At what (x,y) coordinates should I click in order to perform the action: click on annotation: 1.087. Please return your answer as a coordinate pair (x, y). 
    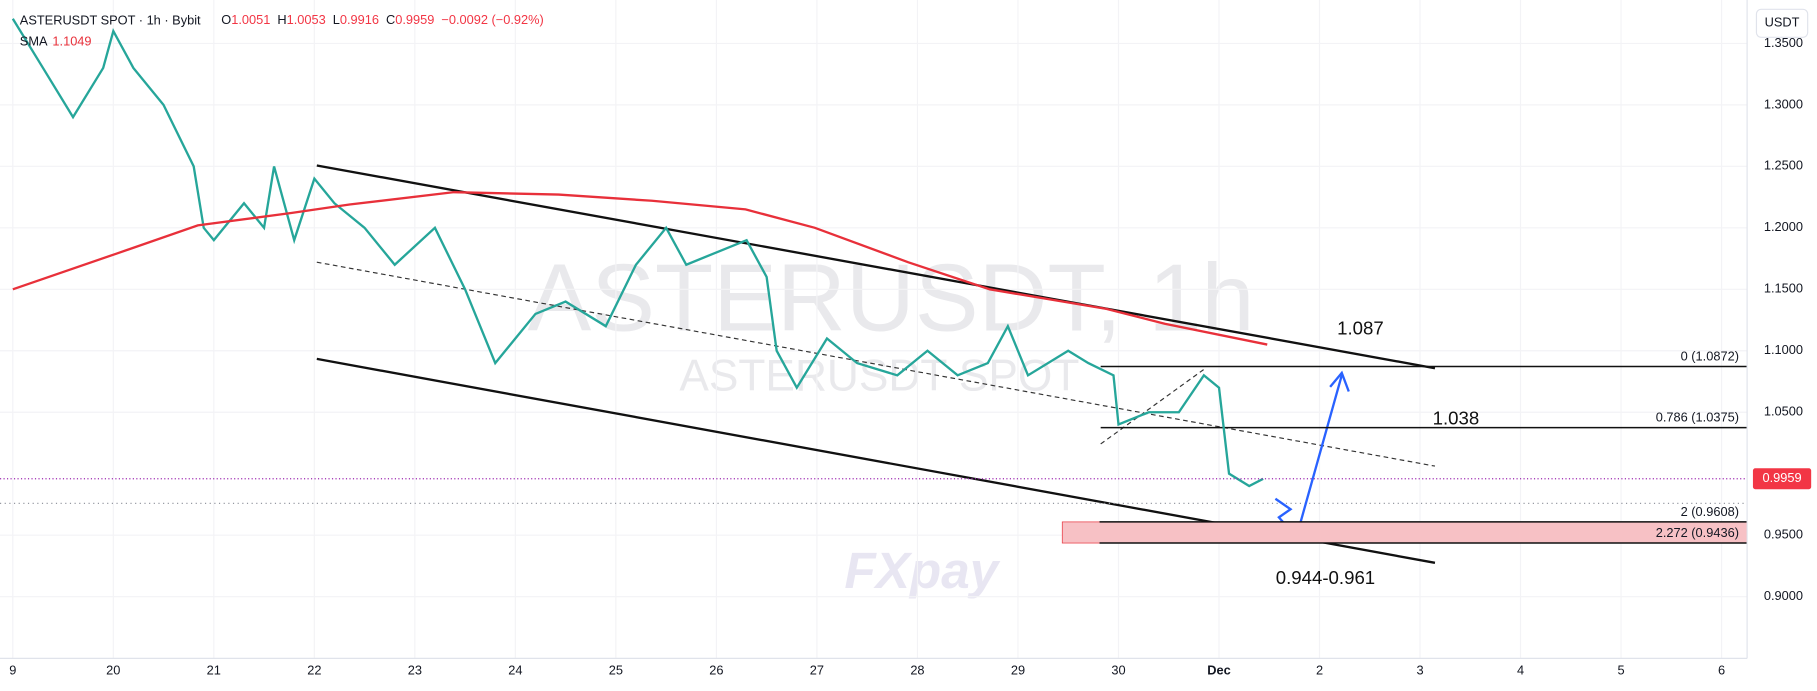
    Looking at the image, I should click on (1360, 328).